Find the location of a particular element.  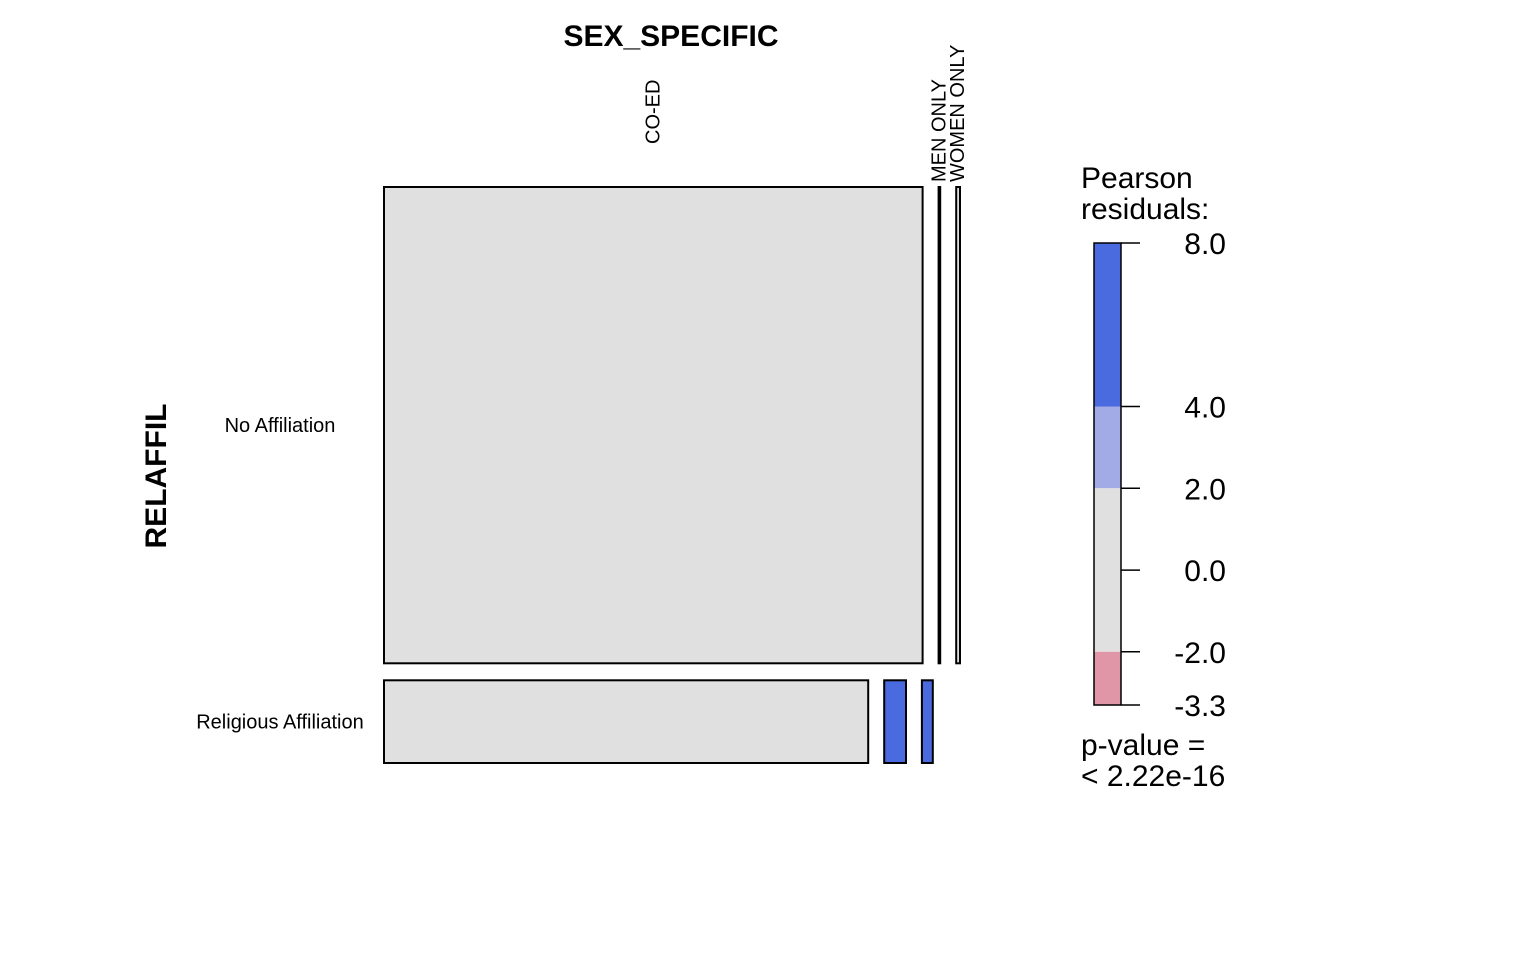

row-labels: No Affiliation Religious Affiliation is located at coordinates (280, 574).